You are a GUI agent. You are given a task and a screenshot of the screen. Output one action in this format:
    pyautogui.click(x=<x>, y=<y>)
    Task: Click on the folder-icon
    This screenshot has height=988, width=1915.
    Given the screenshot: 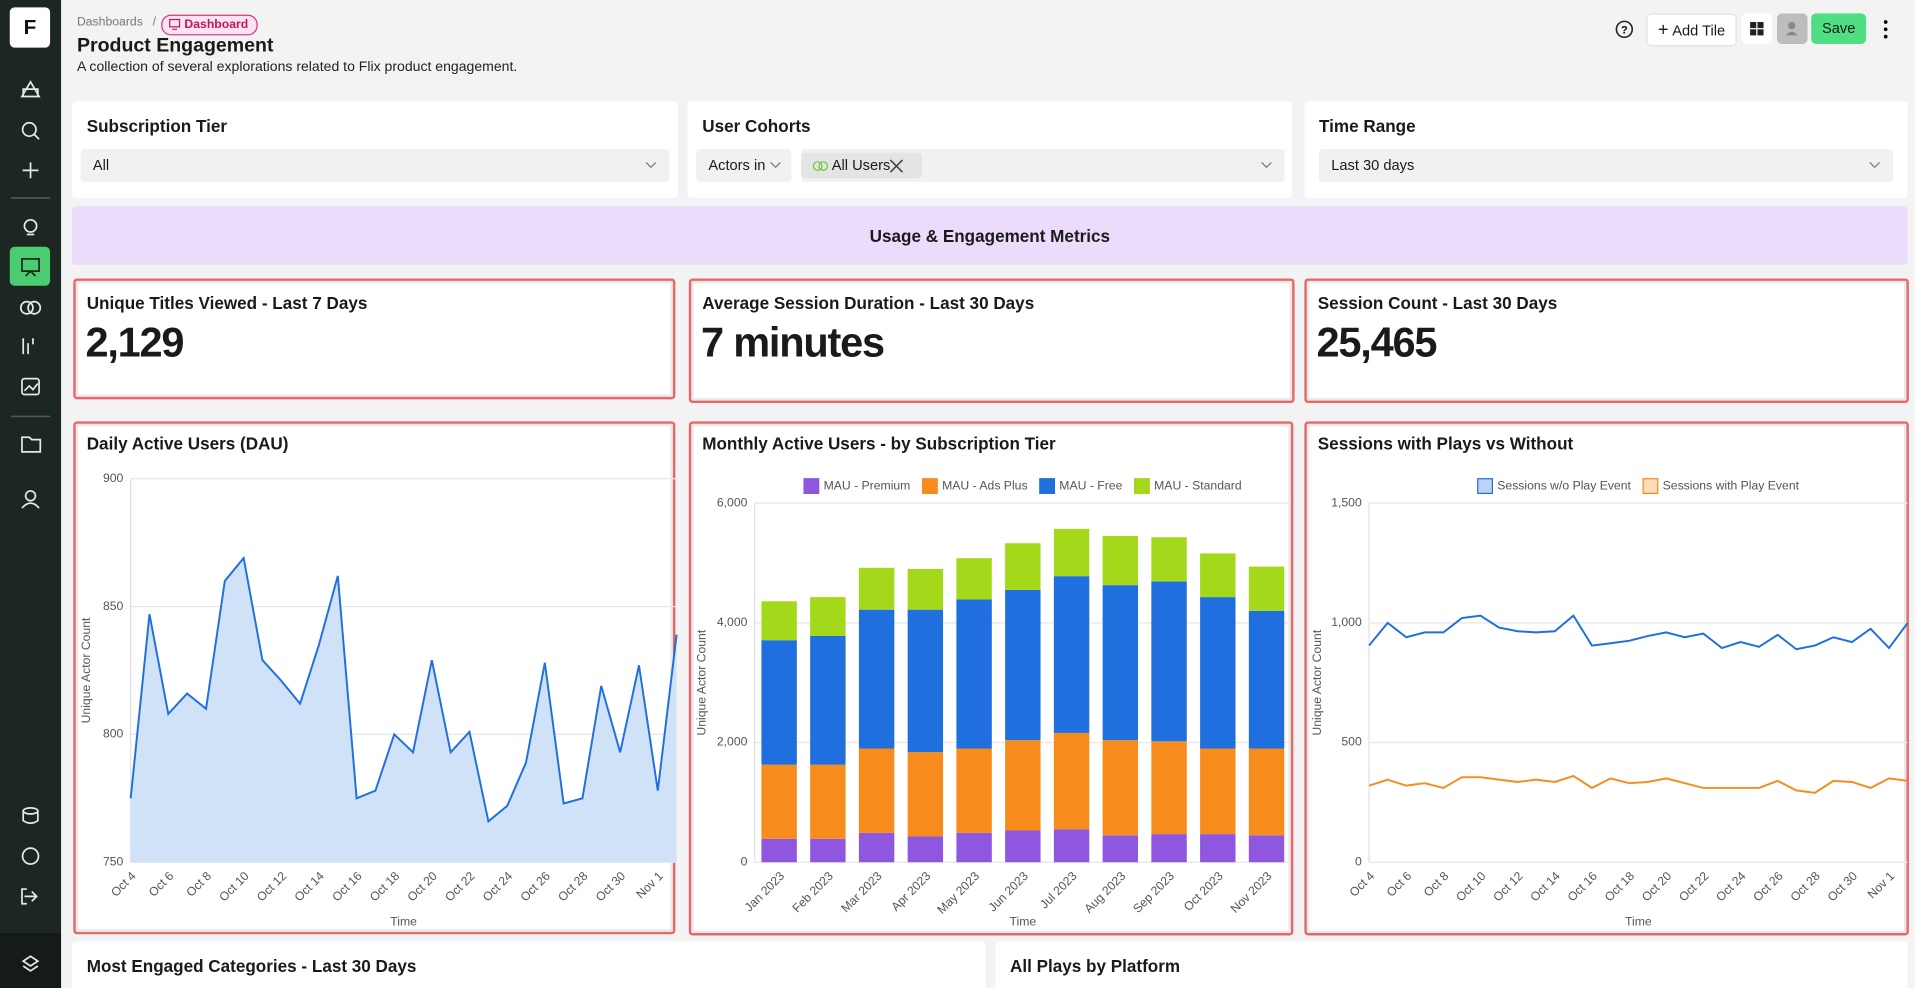 What is the action you would take?
    pyautogui.click(x=31, y=444)
    